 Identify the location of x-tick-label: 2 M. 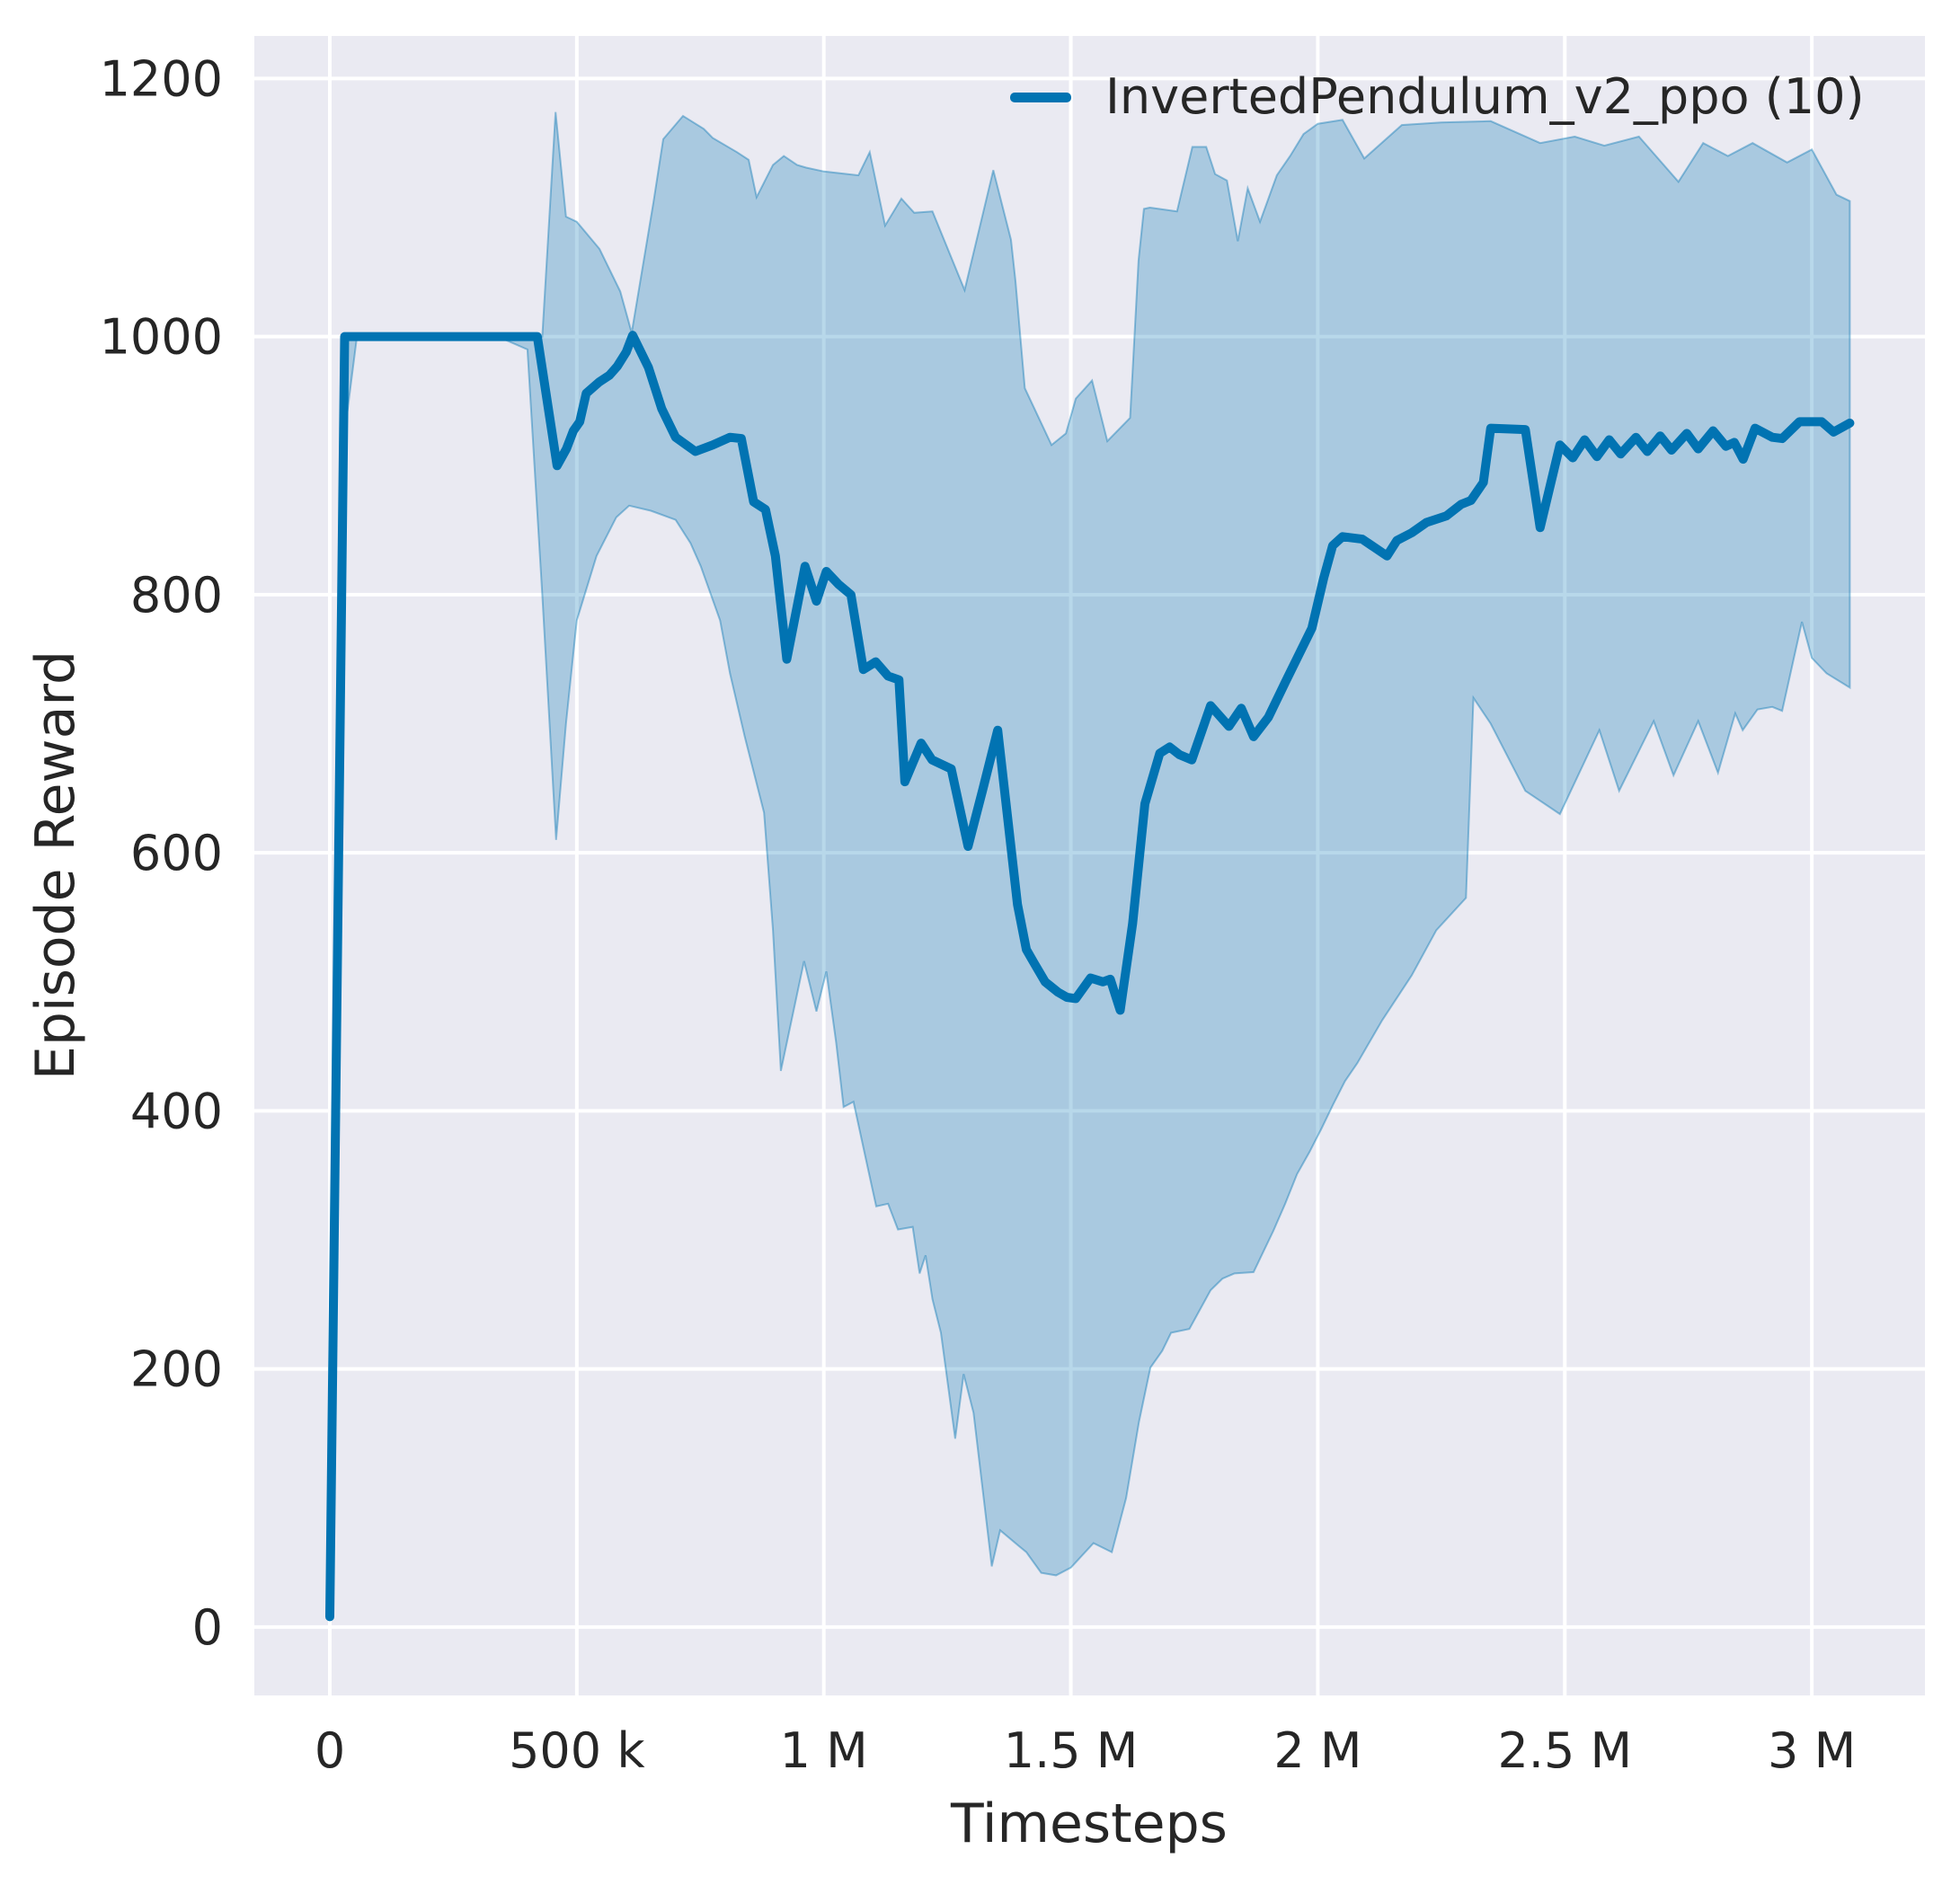
(1317, 1750).